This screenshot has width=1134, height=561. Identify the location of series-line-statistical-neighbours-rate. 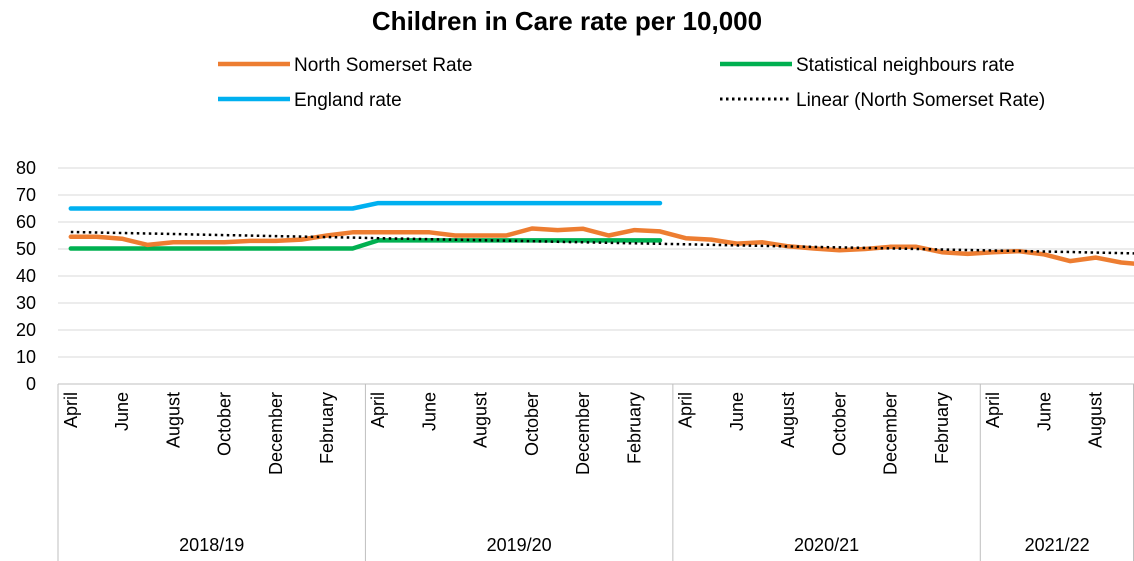
(365, 244).